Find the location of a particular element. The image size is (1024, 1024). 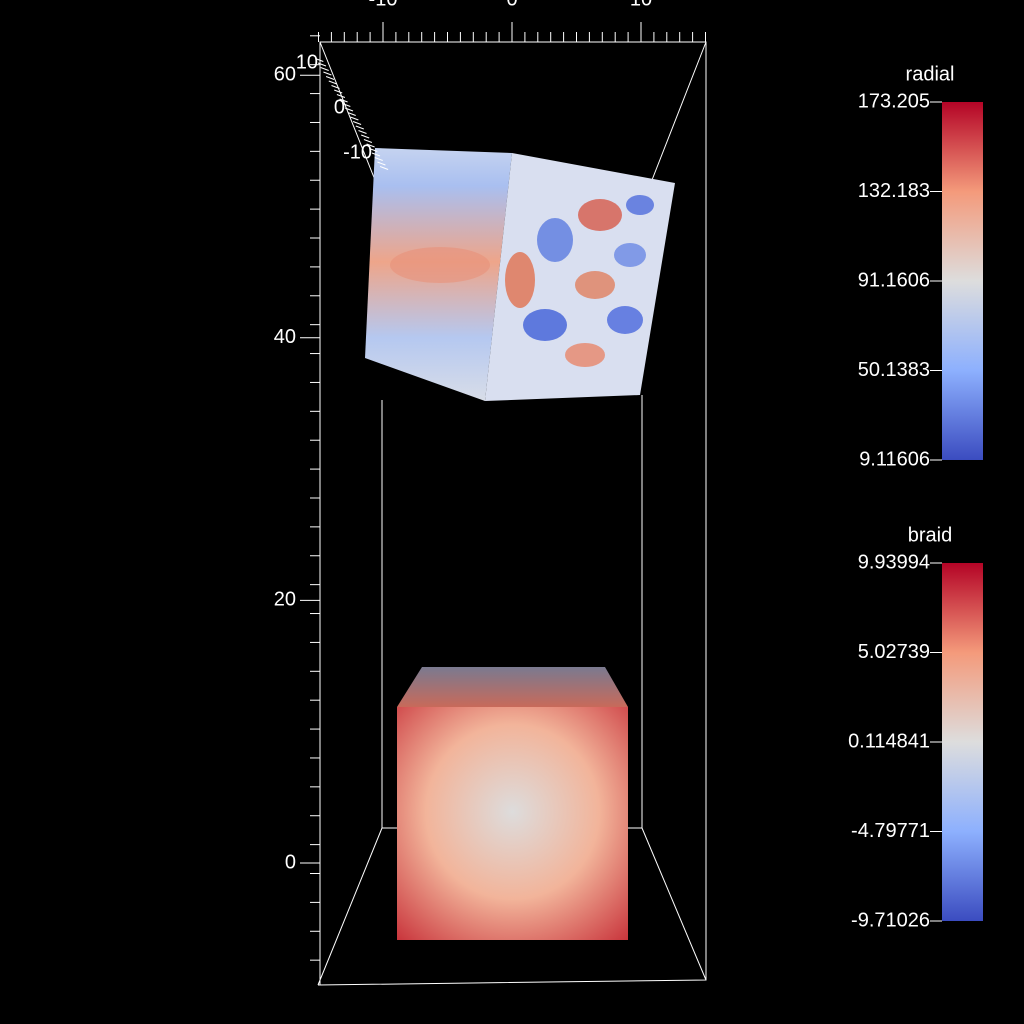

z-tick-label: 20 is located at coordinates (285, 600).